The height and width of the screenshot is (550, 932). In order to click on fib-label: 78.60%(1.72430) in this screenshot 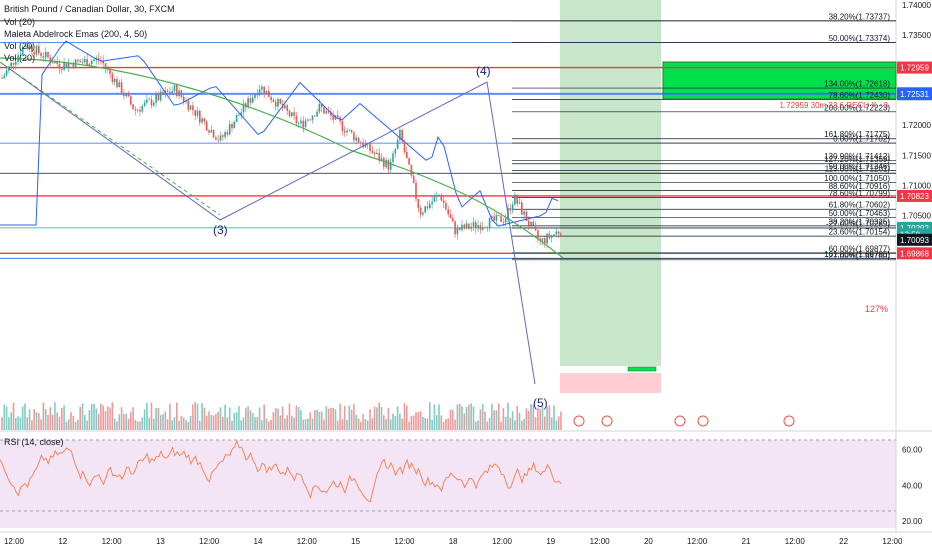, I will do `click(860, 95)`.